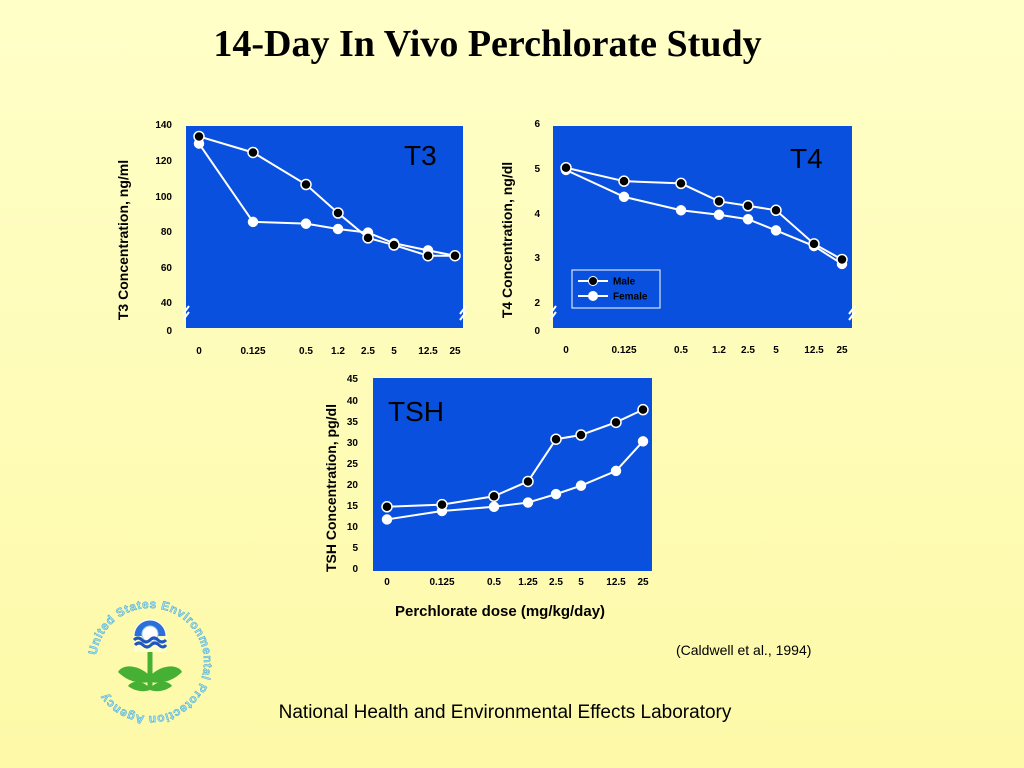 This screenshot has width=1024, height=768. I want to click on x-axis-label: Perchlorate dose (mg/kg/day), so click(500, 611).